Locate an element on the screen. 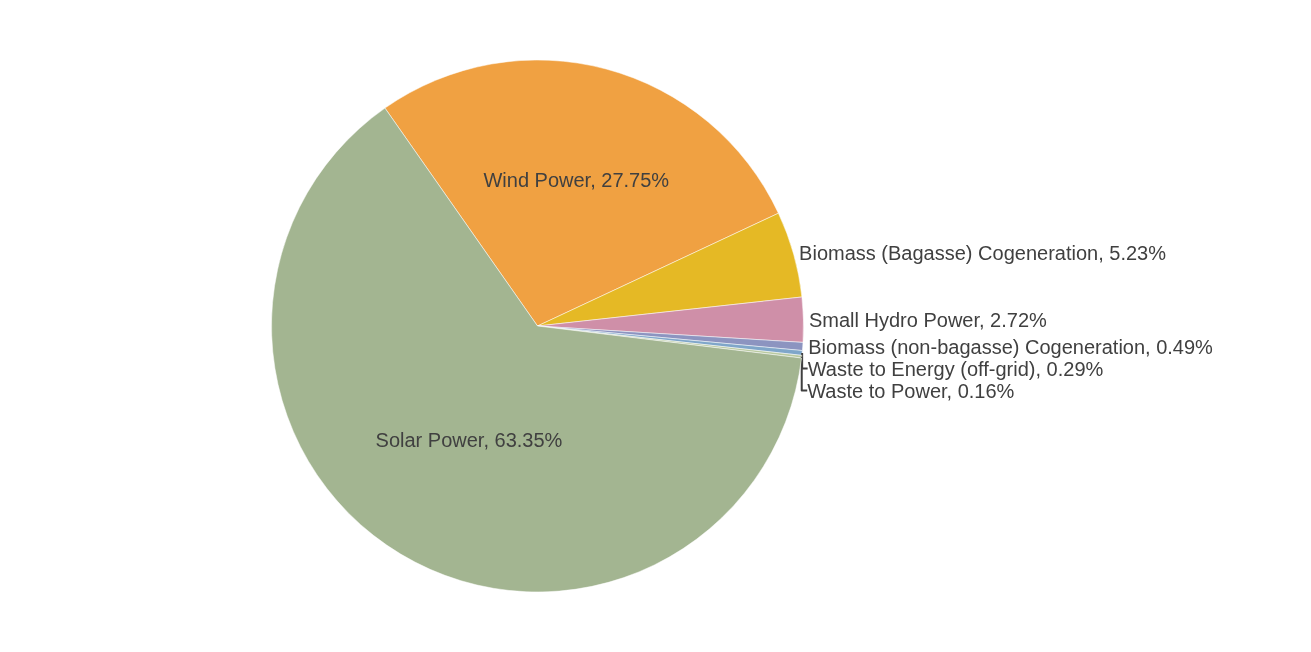  slice-label: Waste to Energy (off-grid), 0.29% is located at coordinates (955, 368).